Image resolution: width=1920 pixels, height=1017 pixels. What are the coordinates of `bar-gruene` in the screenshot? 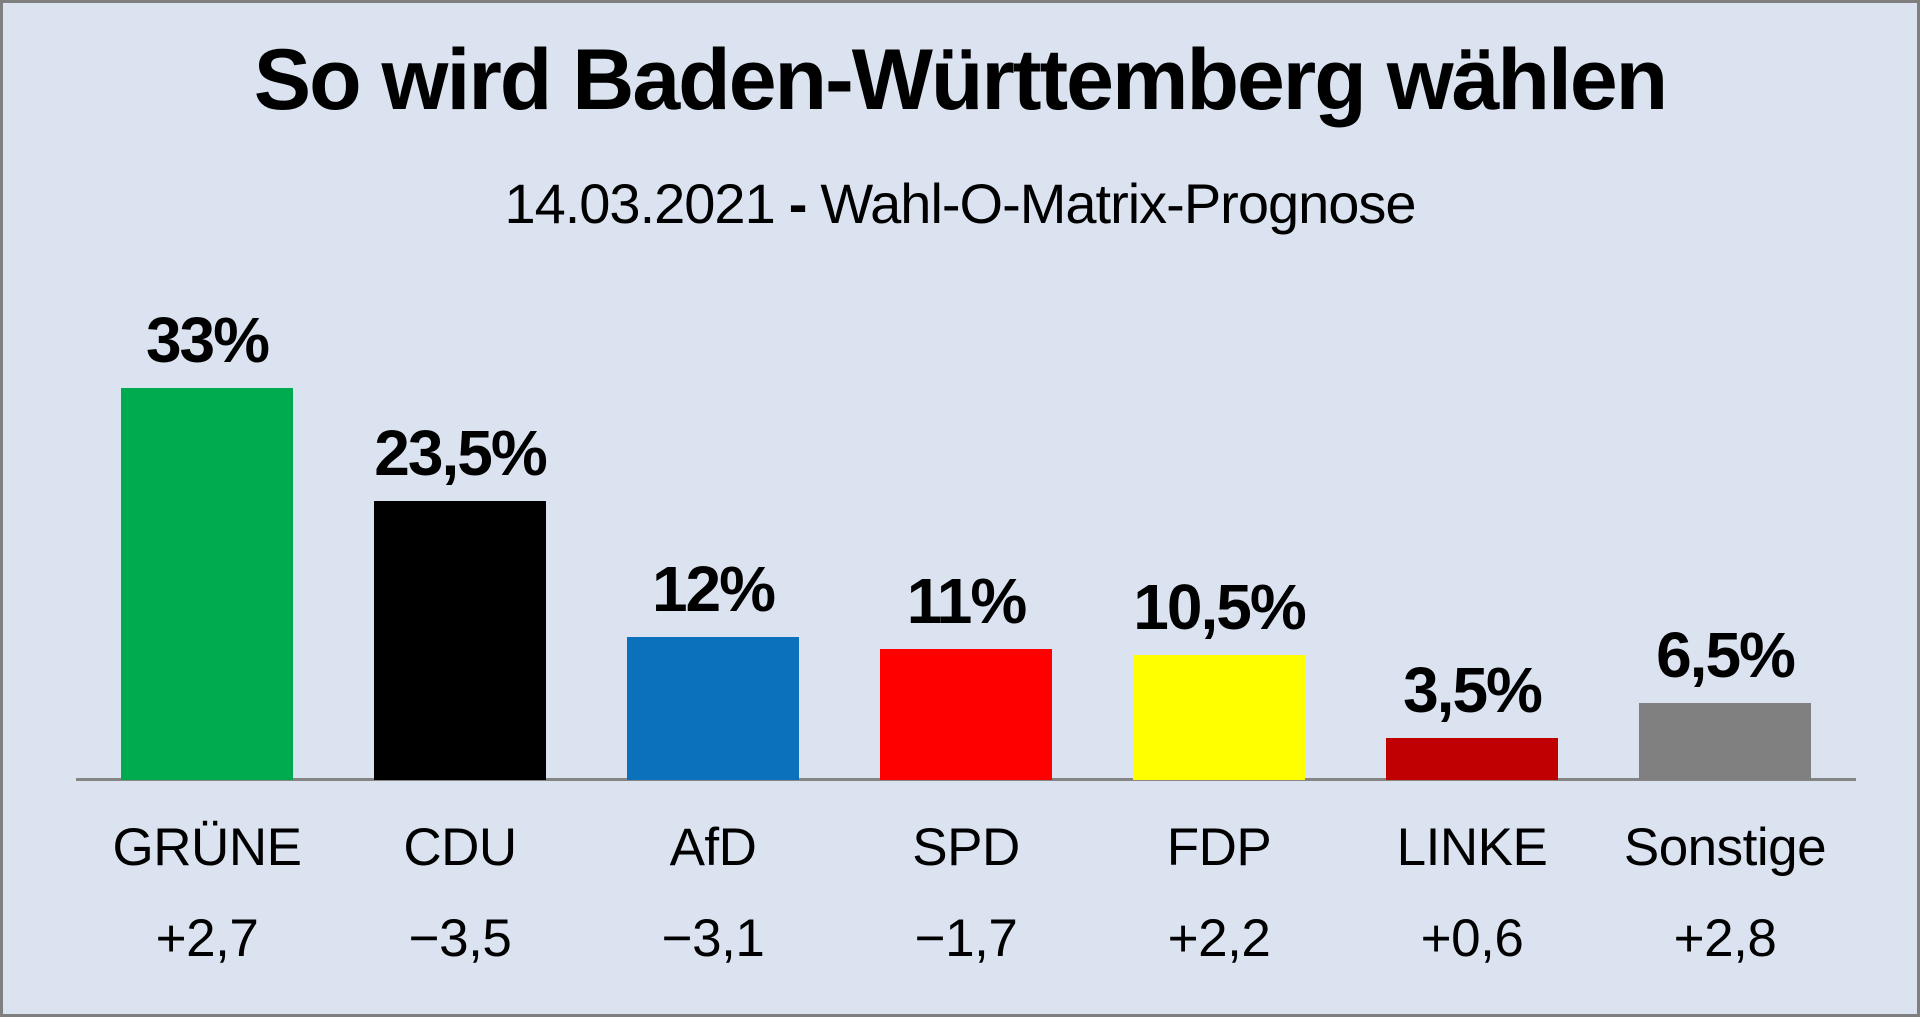 It's located at (207, 584).